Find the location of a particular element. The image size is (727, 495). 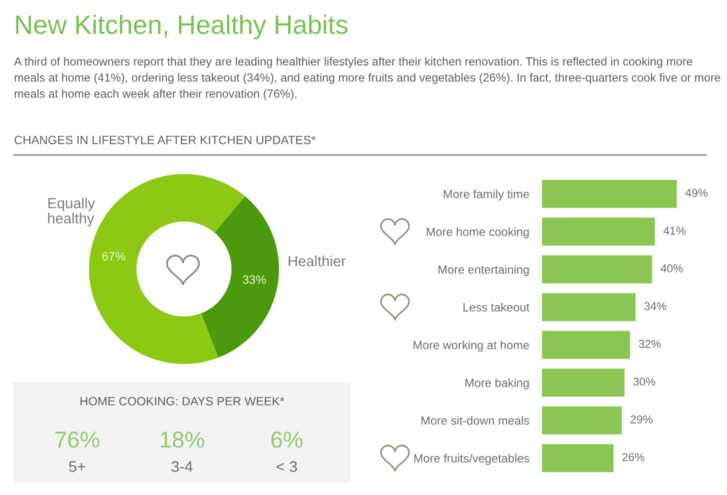

data-label: 6% is located at coordinates (287, 440).